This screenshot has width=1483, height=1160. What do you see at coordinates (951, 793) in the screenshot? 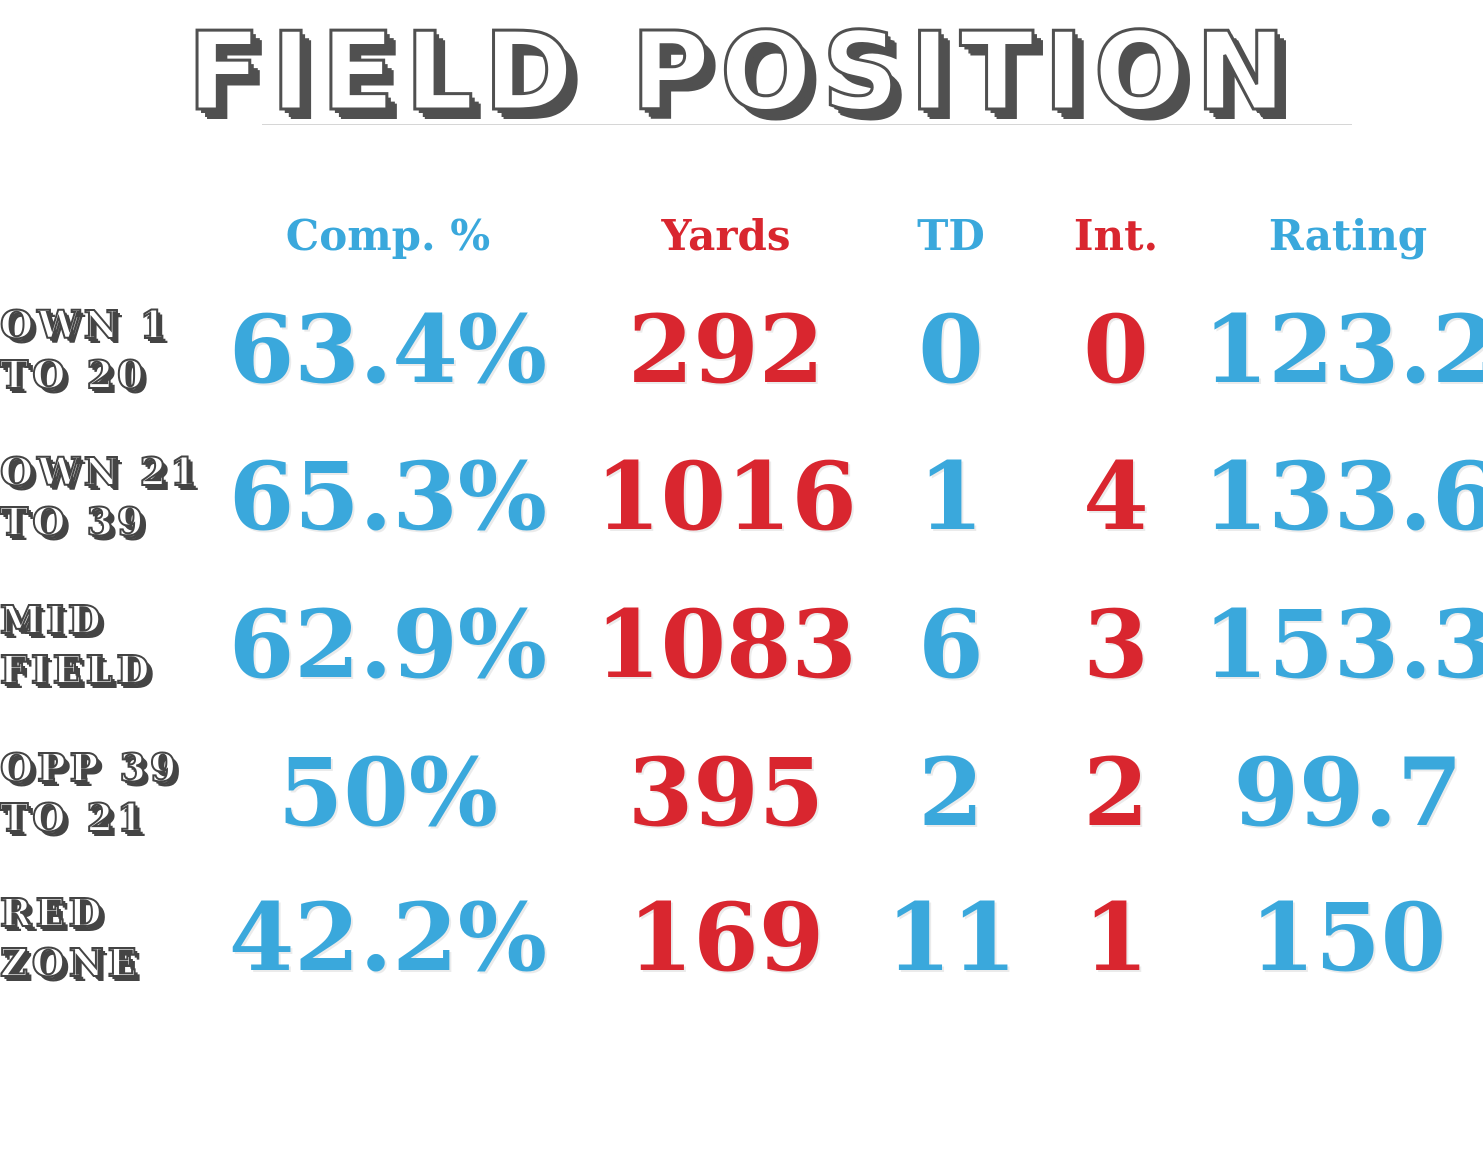
I see `cell-td: 2` at bounding box center [951, 793].